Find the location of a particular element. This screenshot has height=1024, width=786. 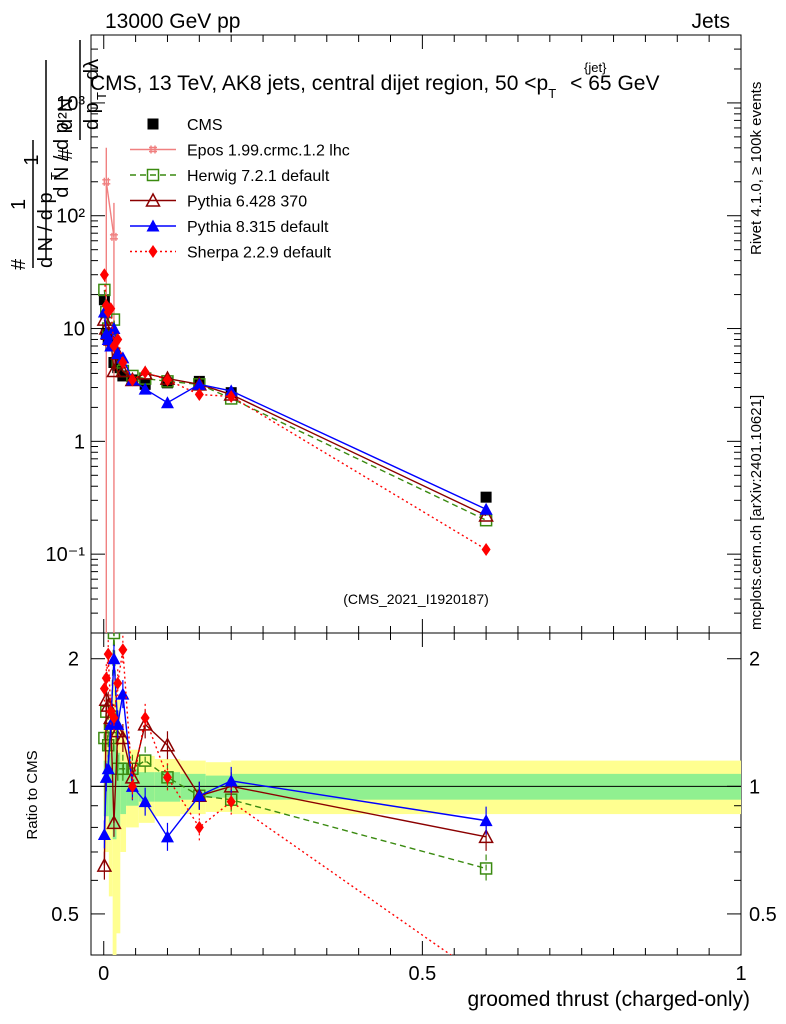

ratio-series-sherpa is located at coordinates (276, 795).